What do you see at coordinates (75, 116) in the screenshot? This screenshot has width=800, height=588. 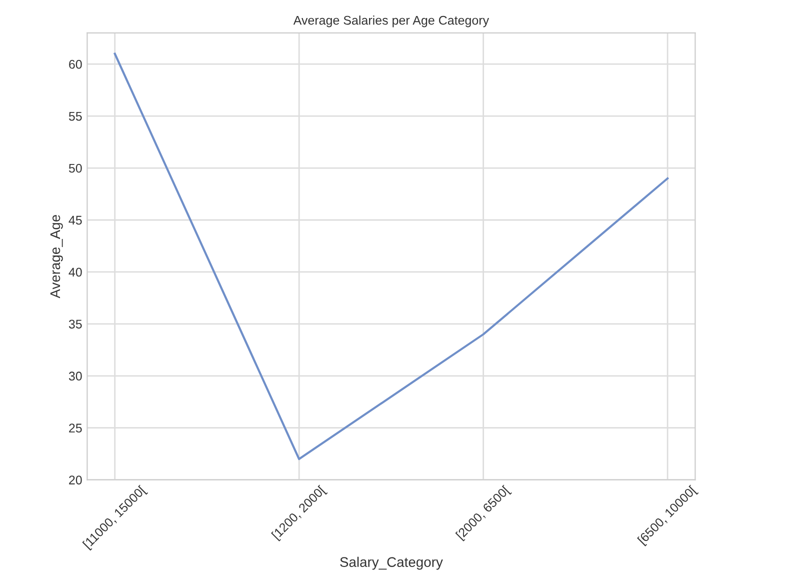 I see `y-tick-label: 55` at bounding box center [75, 116].